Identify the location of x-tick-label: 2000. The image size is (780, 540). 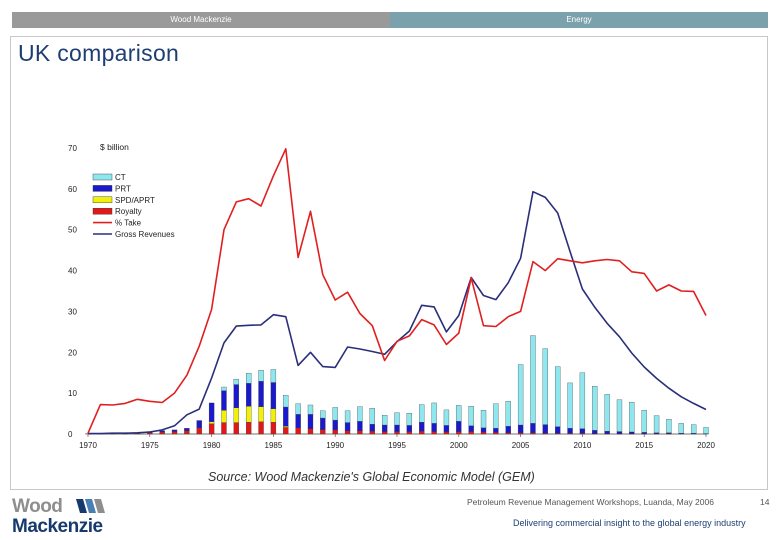
(459, 445).